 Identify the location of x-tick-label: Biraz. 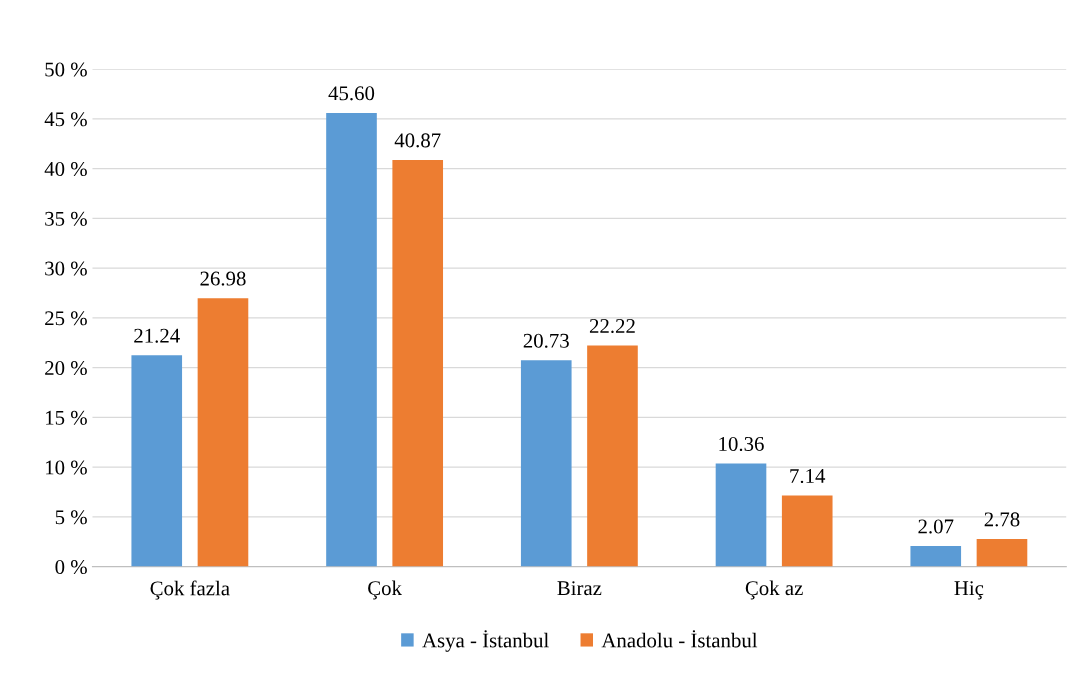
(579, 588).